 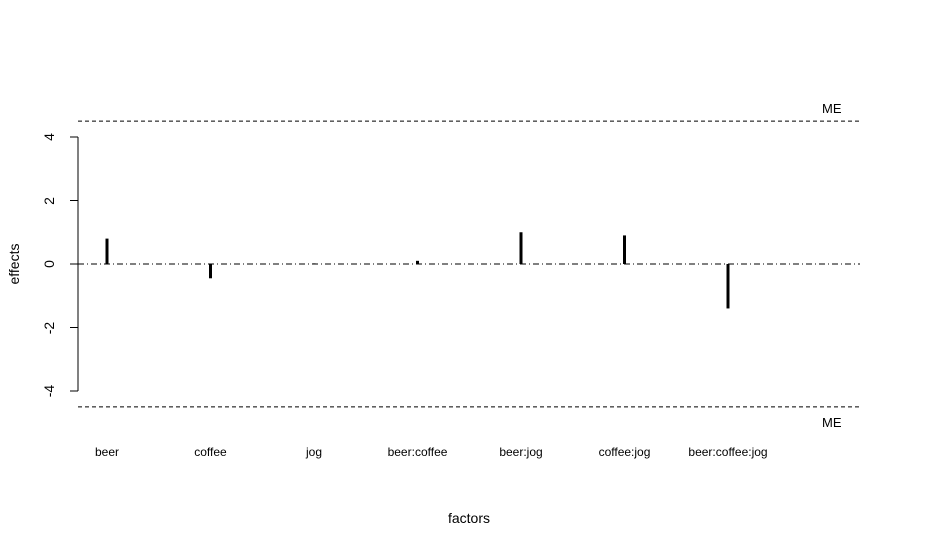 What do you see at coordinates (521, 452) in the screenshot?
I see `x-tick-label: beer:jog` at bounding box center [521, 452].